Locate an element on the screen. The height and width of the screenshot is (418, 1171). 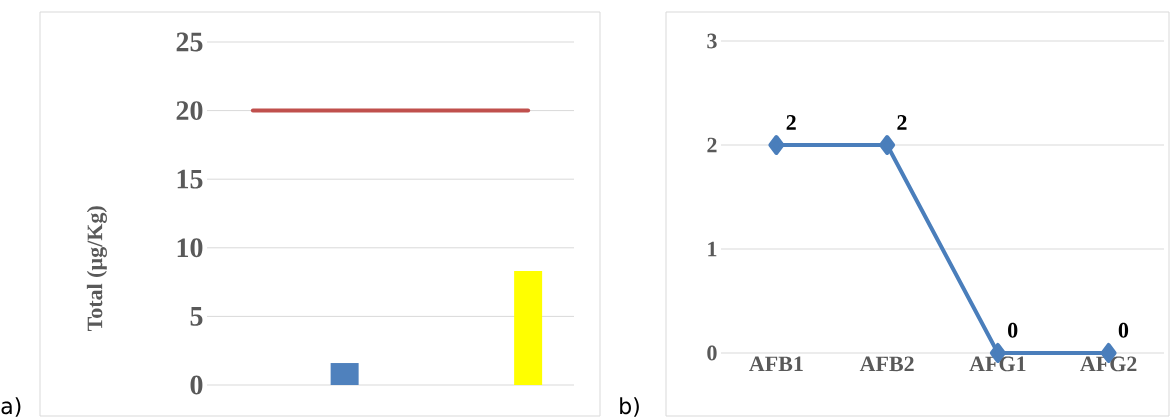
y-tick-label: 2 is located at coordinates (712, 145).